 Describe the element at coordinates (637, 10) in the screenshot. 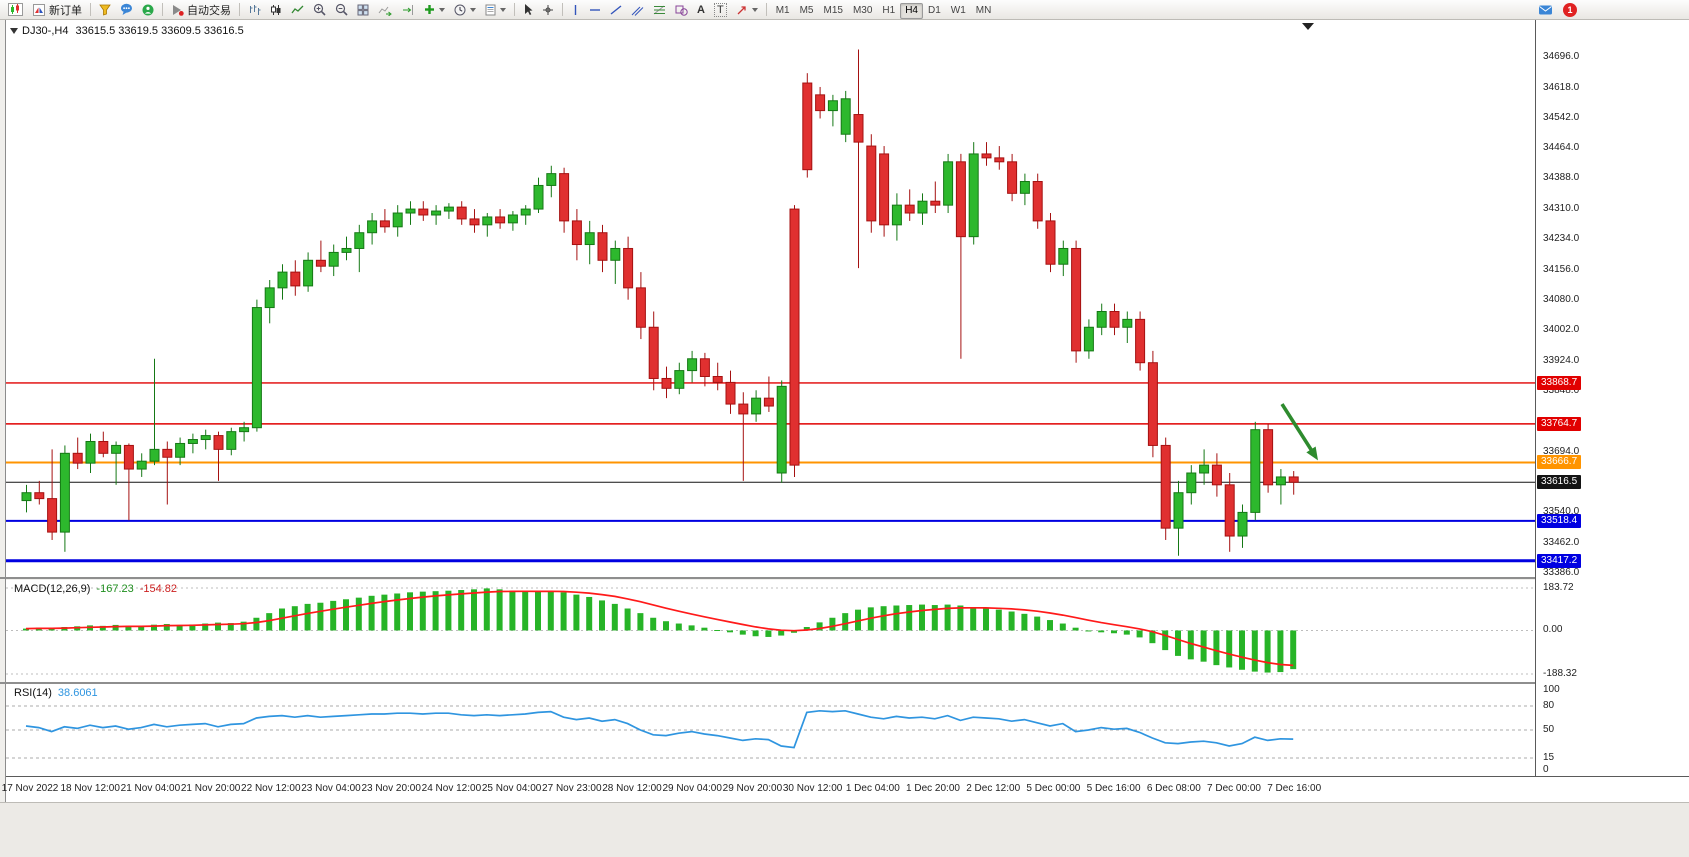

I see `channel-button` at that location.